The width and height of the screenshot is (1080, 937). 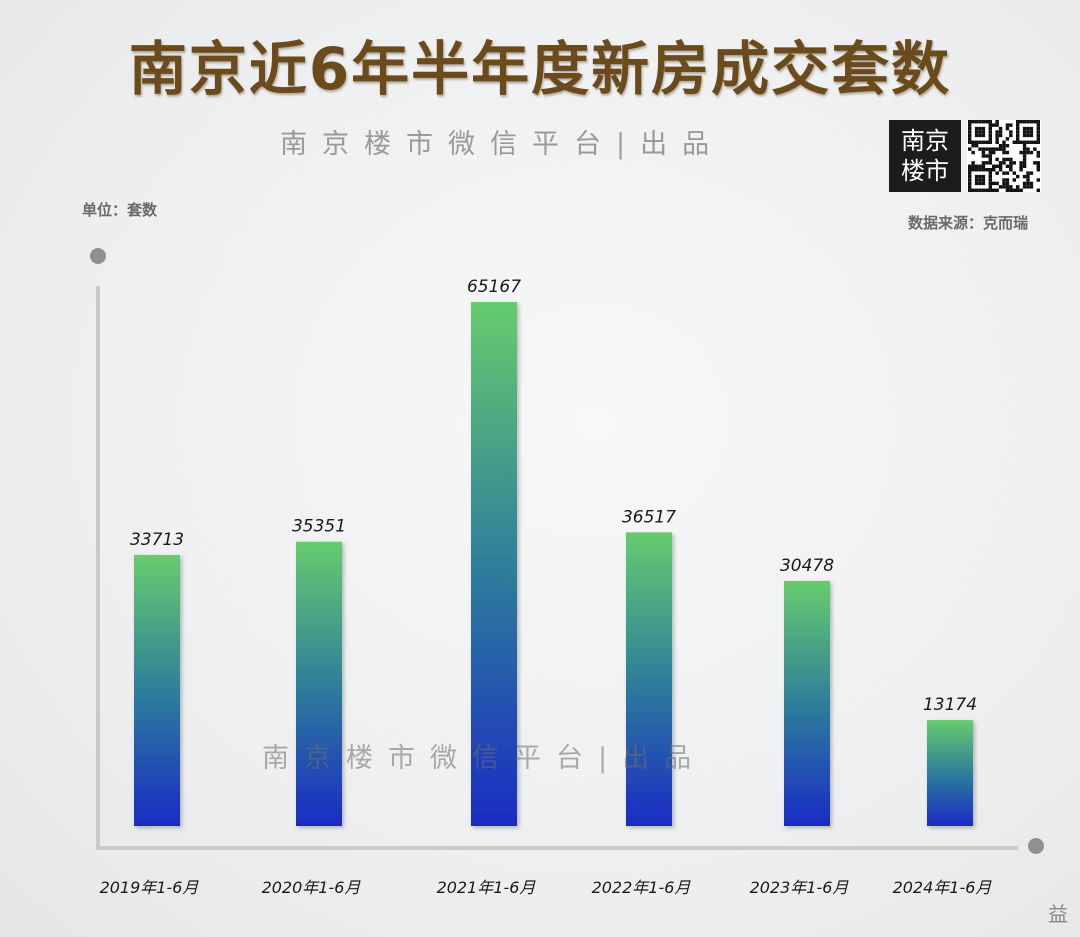 What do you see at coordinates (1004, 156) in the screenshot?
I see `qr-code-icon` at bounding box center [1004, 156].